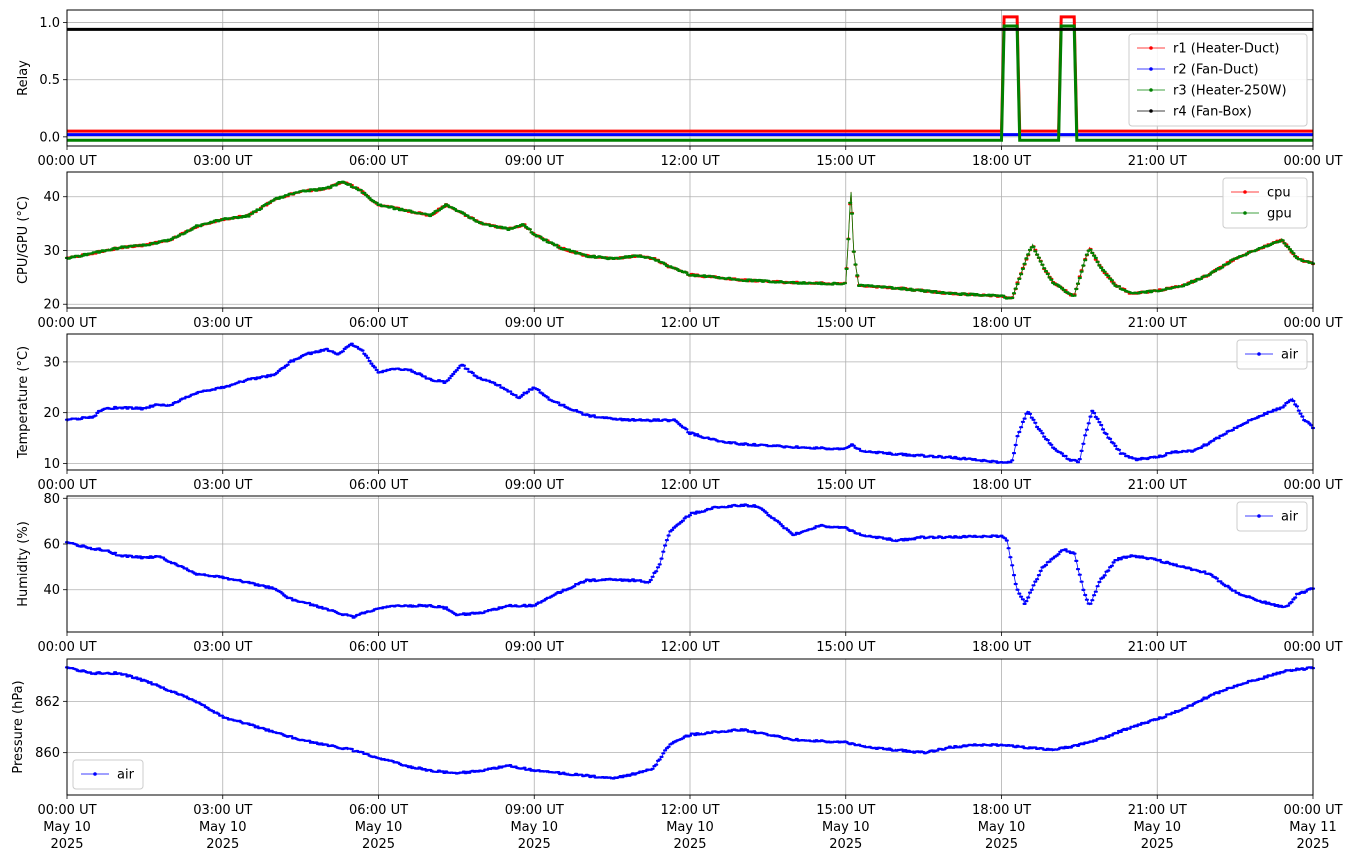 Image resolution: width=1355 pixels, height=861 pixels. Describe the element at coordinates (1230, 91) in the screenshot. I see `legend-label: r3 (Heater-250W)` at that location.